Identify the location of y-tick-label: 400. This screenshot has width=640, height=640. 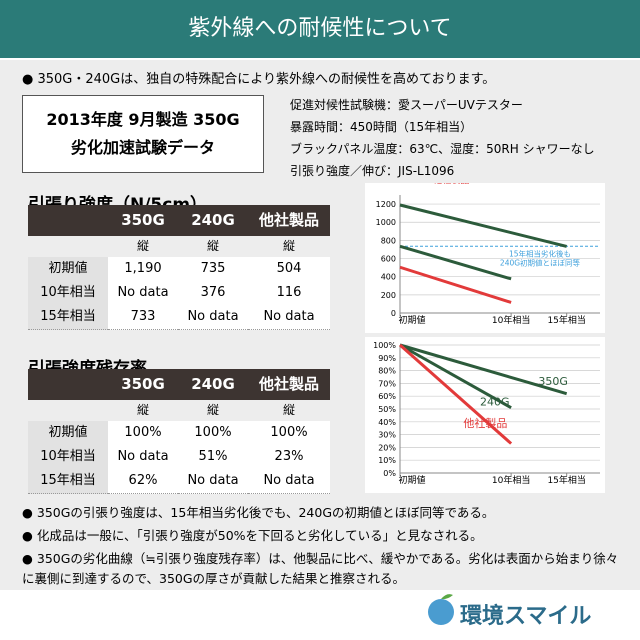
(388, 277).